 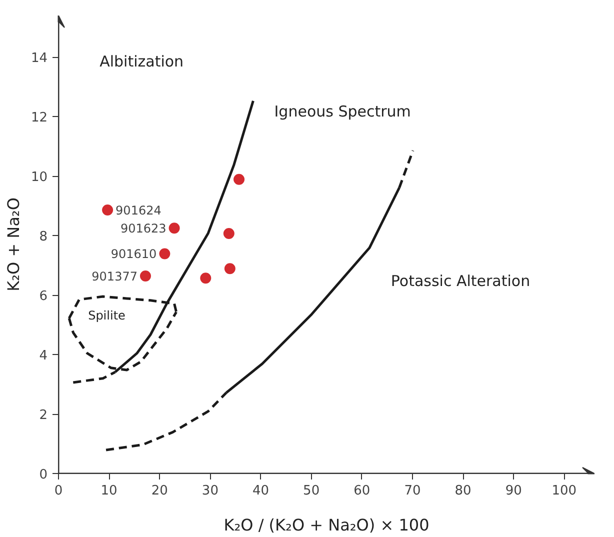 What do you see at coordinates (39, 178) in the screenshot?
I see `y-tick-label: 10` at bounding box center [39, 178].